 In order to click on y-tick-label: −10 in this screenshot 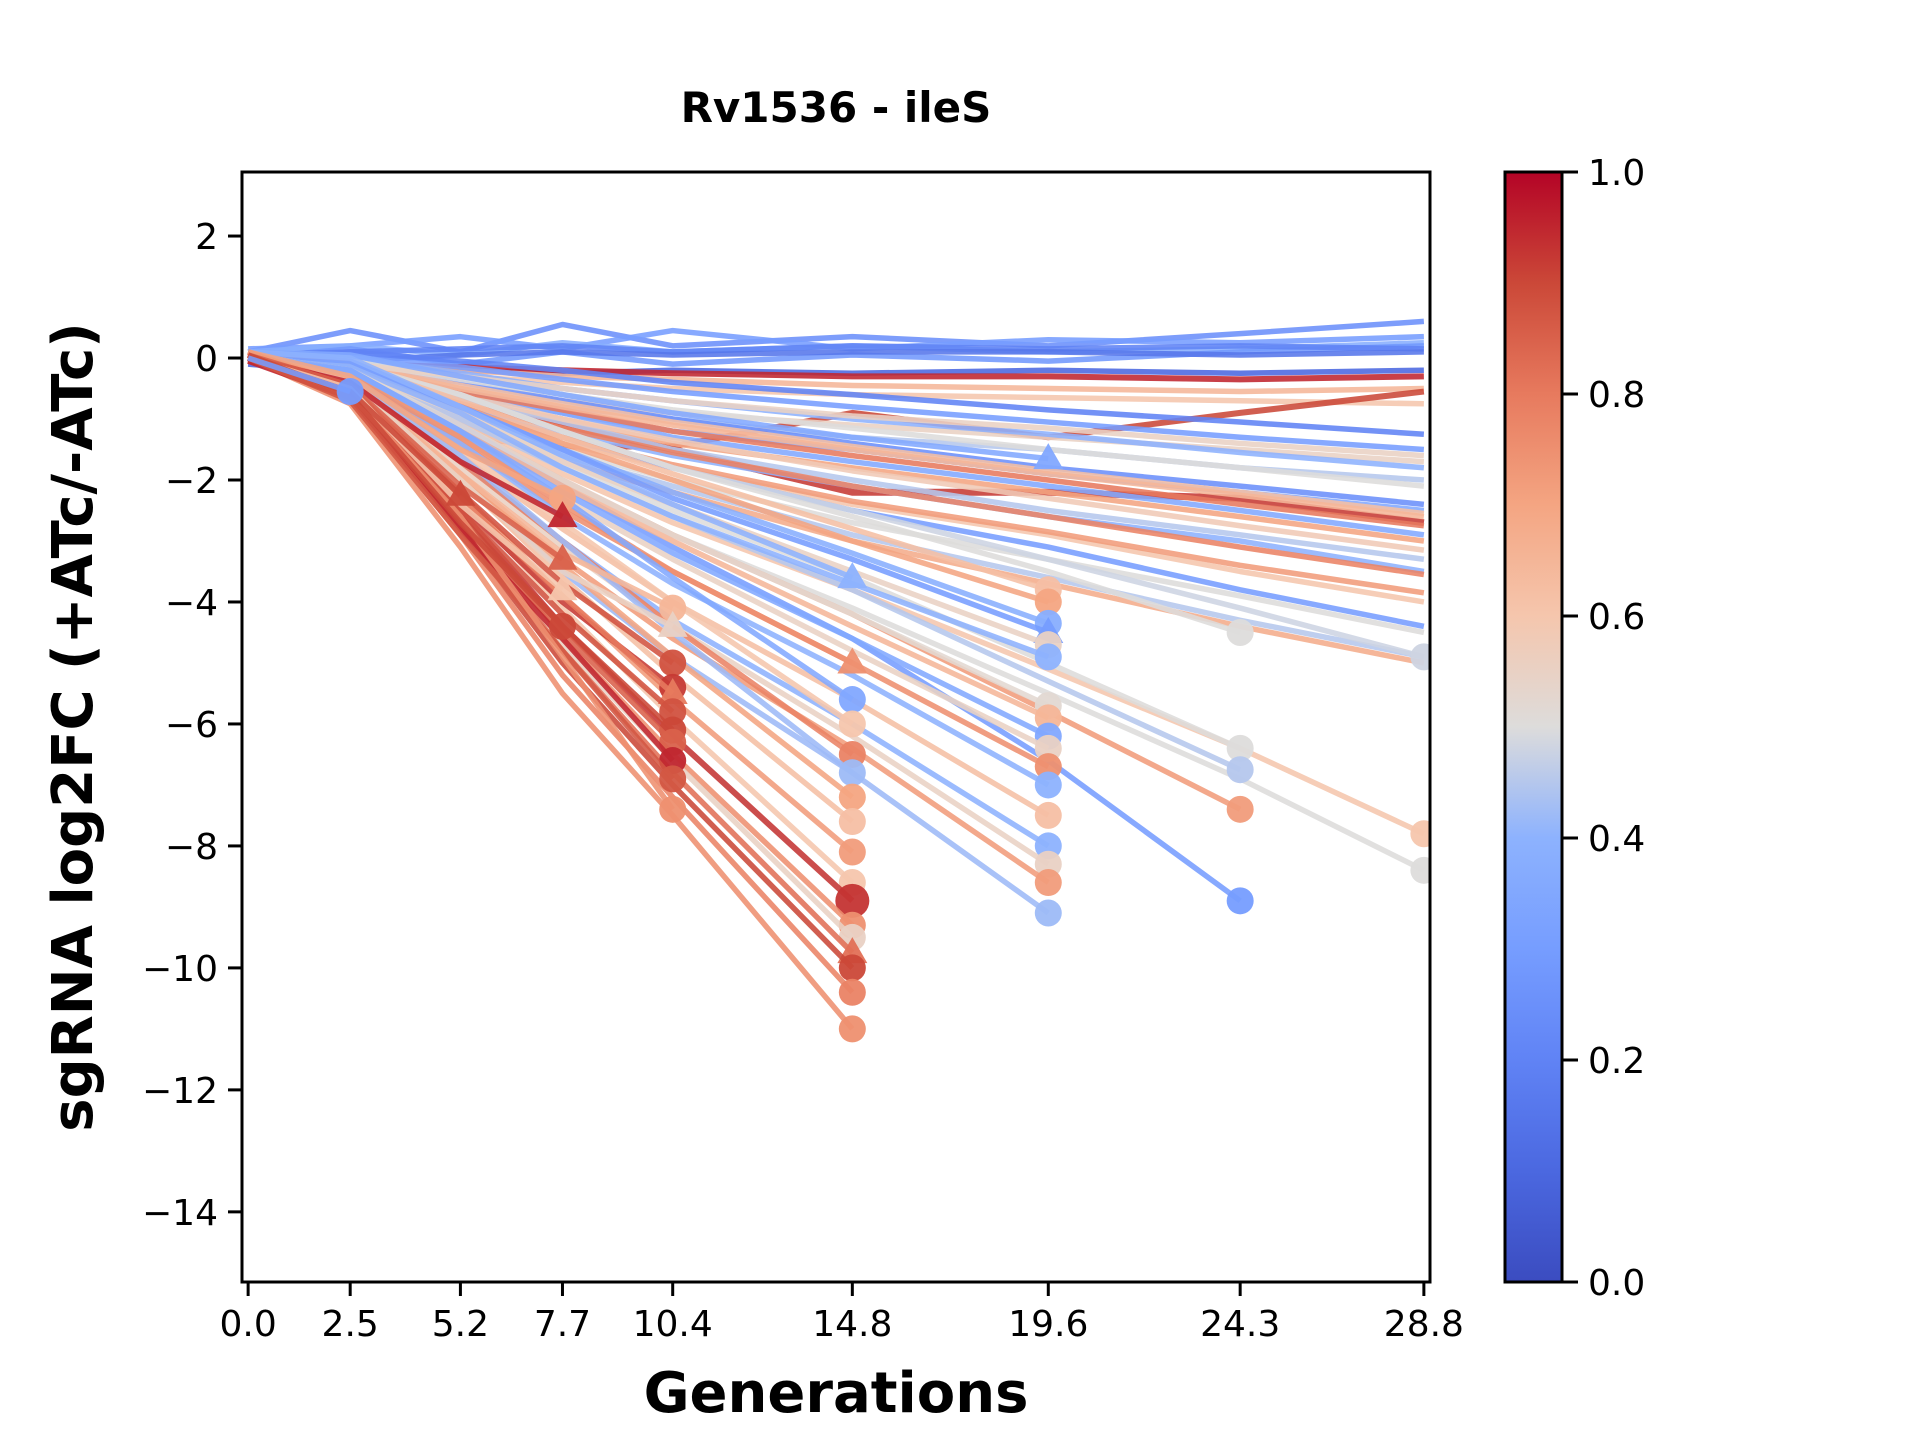, I will do `click(180, 969)`.